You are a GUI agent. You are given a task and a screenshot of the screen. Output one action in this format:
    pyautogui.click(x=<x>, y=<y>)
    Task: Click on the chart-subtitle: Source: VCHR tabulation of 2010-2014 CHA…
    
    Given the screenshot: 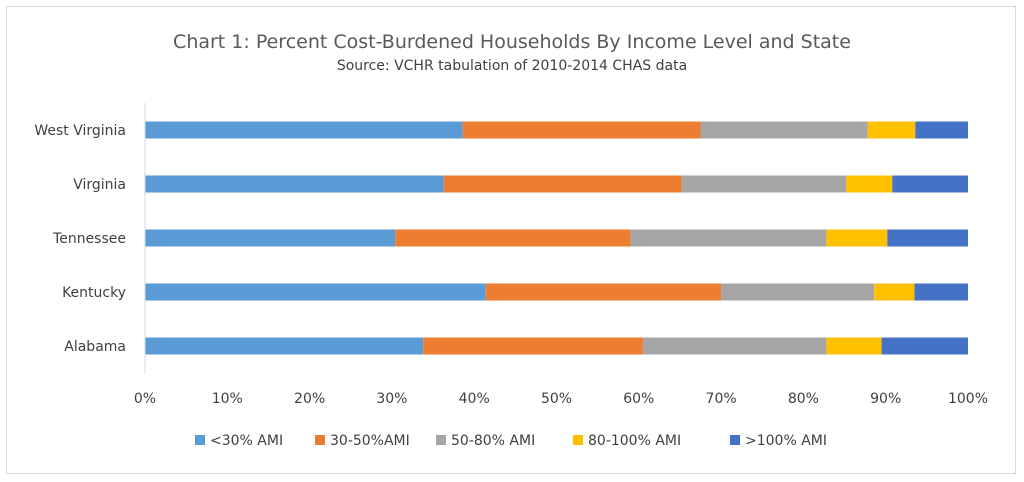 What is the action you would take?
    pyautogui.click(x=512, y=66)
    